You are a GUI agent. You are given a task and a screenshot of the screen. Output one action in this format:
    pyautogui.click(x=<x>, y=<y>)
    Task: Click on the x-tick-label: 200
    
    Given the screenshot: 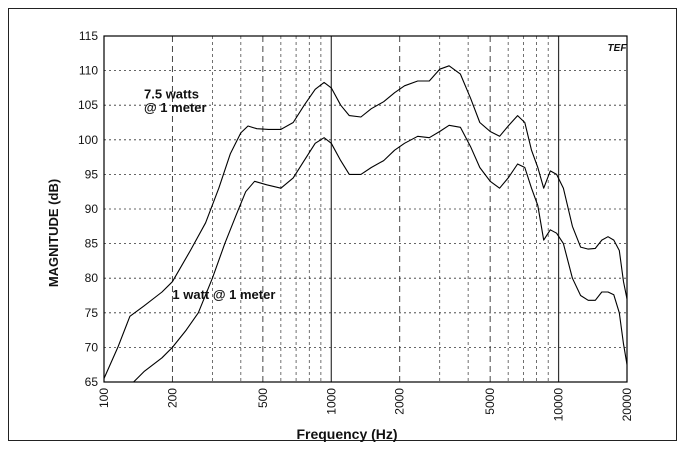 What is the action you would take?
    pyautogui.click(x=172, y=398)
    